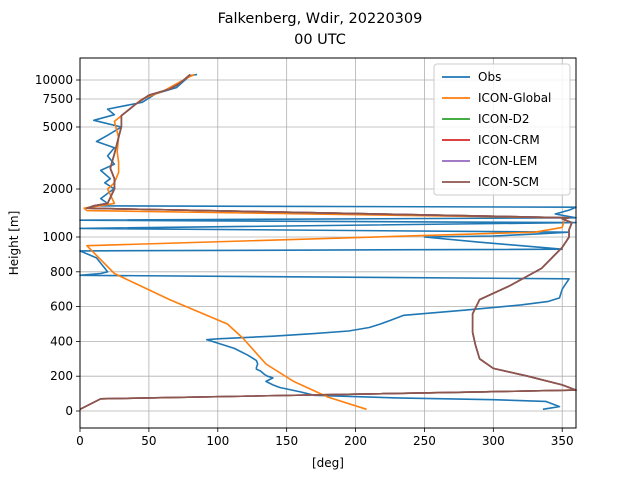 The height and width of the screenshot is (480, 640). What do you see at coordinates (424, 441) in the screenshot?
I see `x-tick-label: 250` at bounding box center [424, 441].